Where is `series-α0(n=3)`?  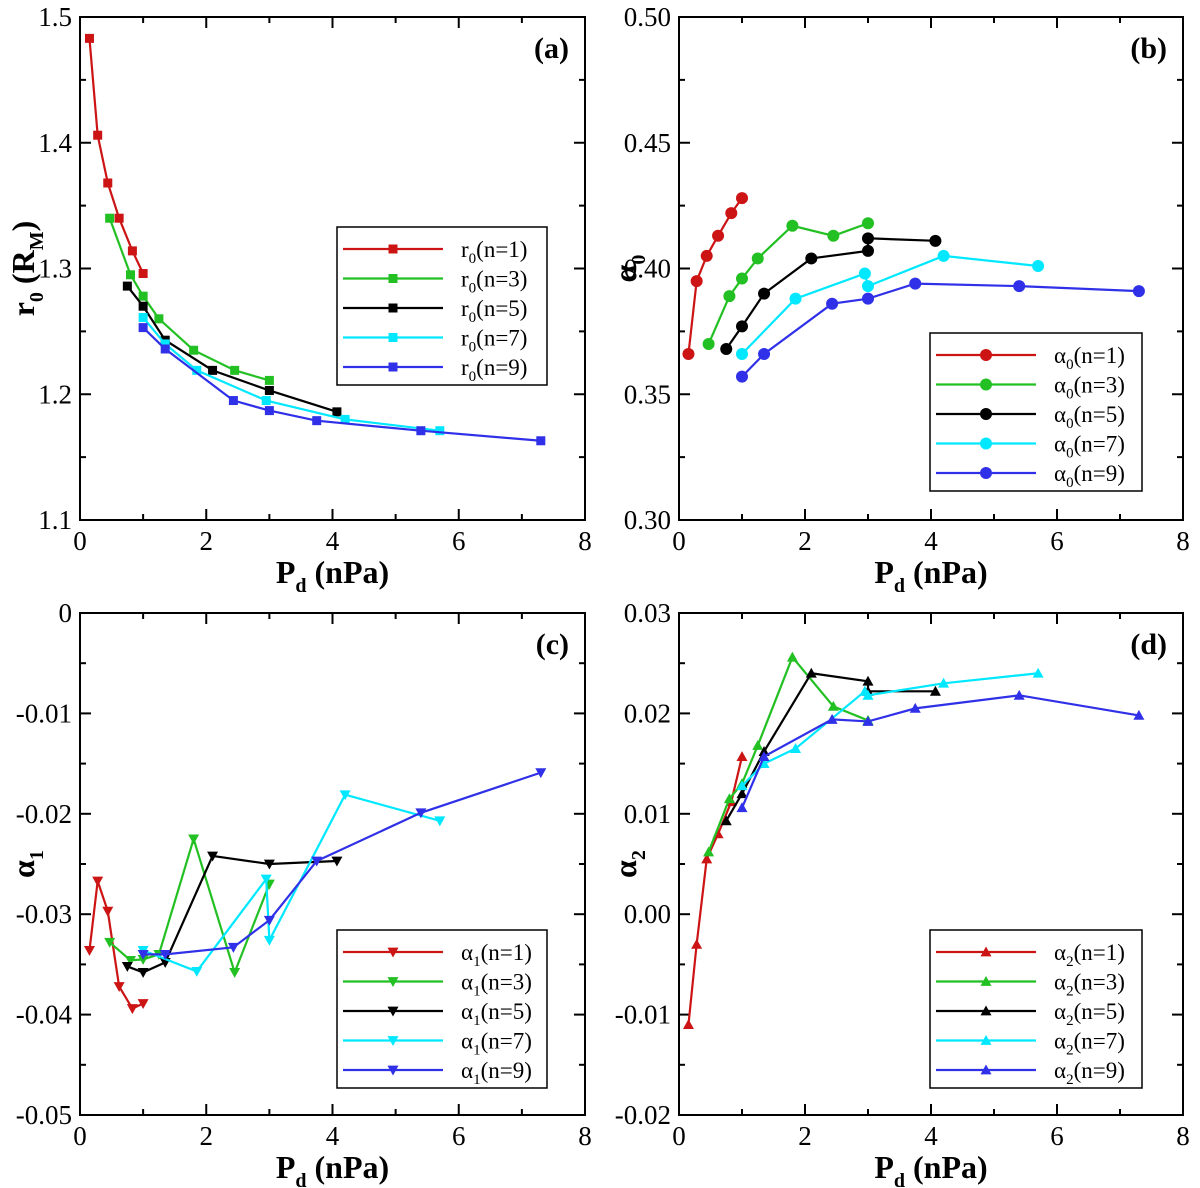
series-α0(n=3) is located at coordinates (788, 283).